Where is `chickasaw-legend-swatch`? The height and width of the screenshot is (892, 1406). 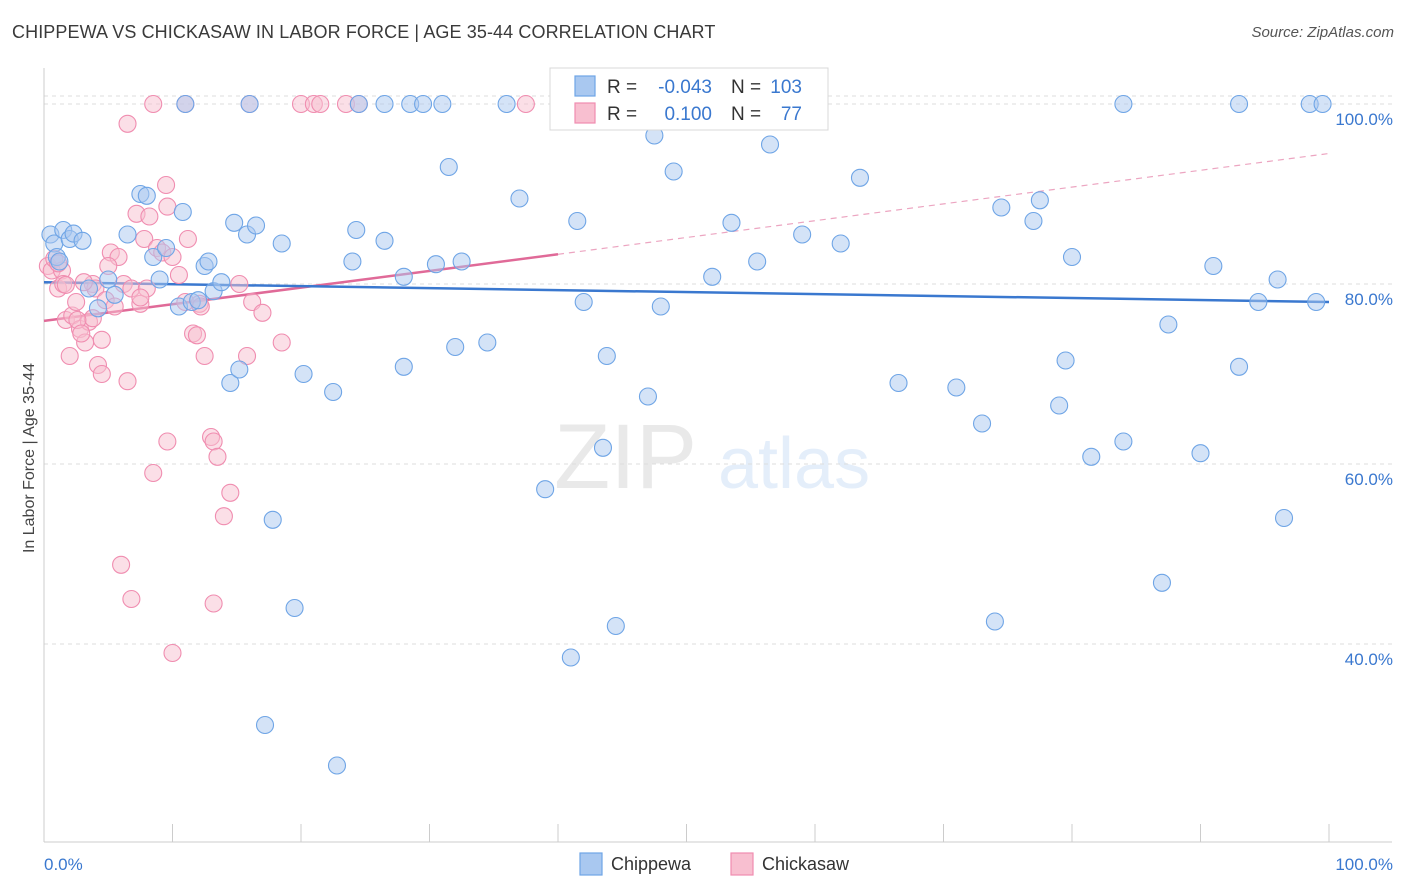 chickasaw-legend-swatch is located at coordinates (585, 113).